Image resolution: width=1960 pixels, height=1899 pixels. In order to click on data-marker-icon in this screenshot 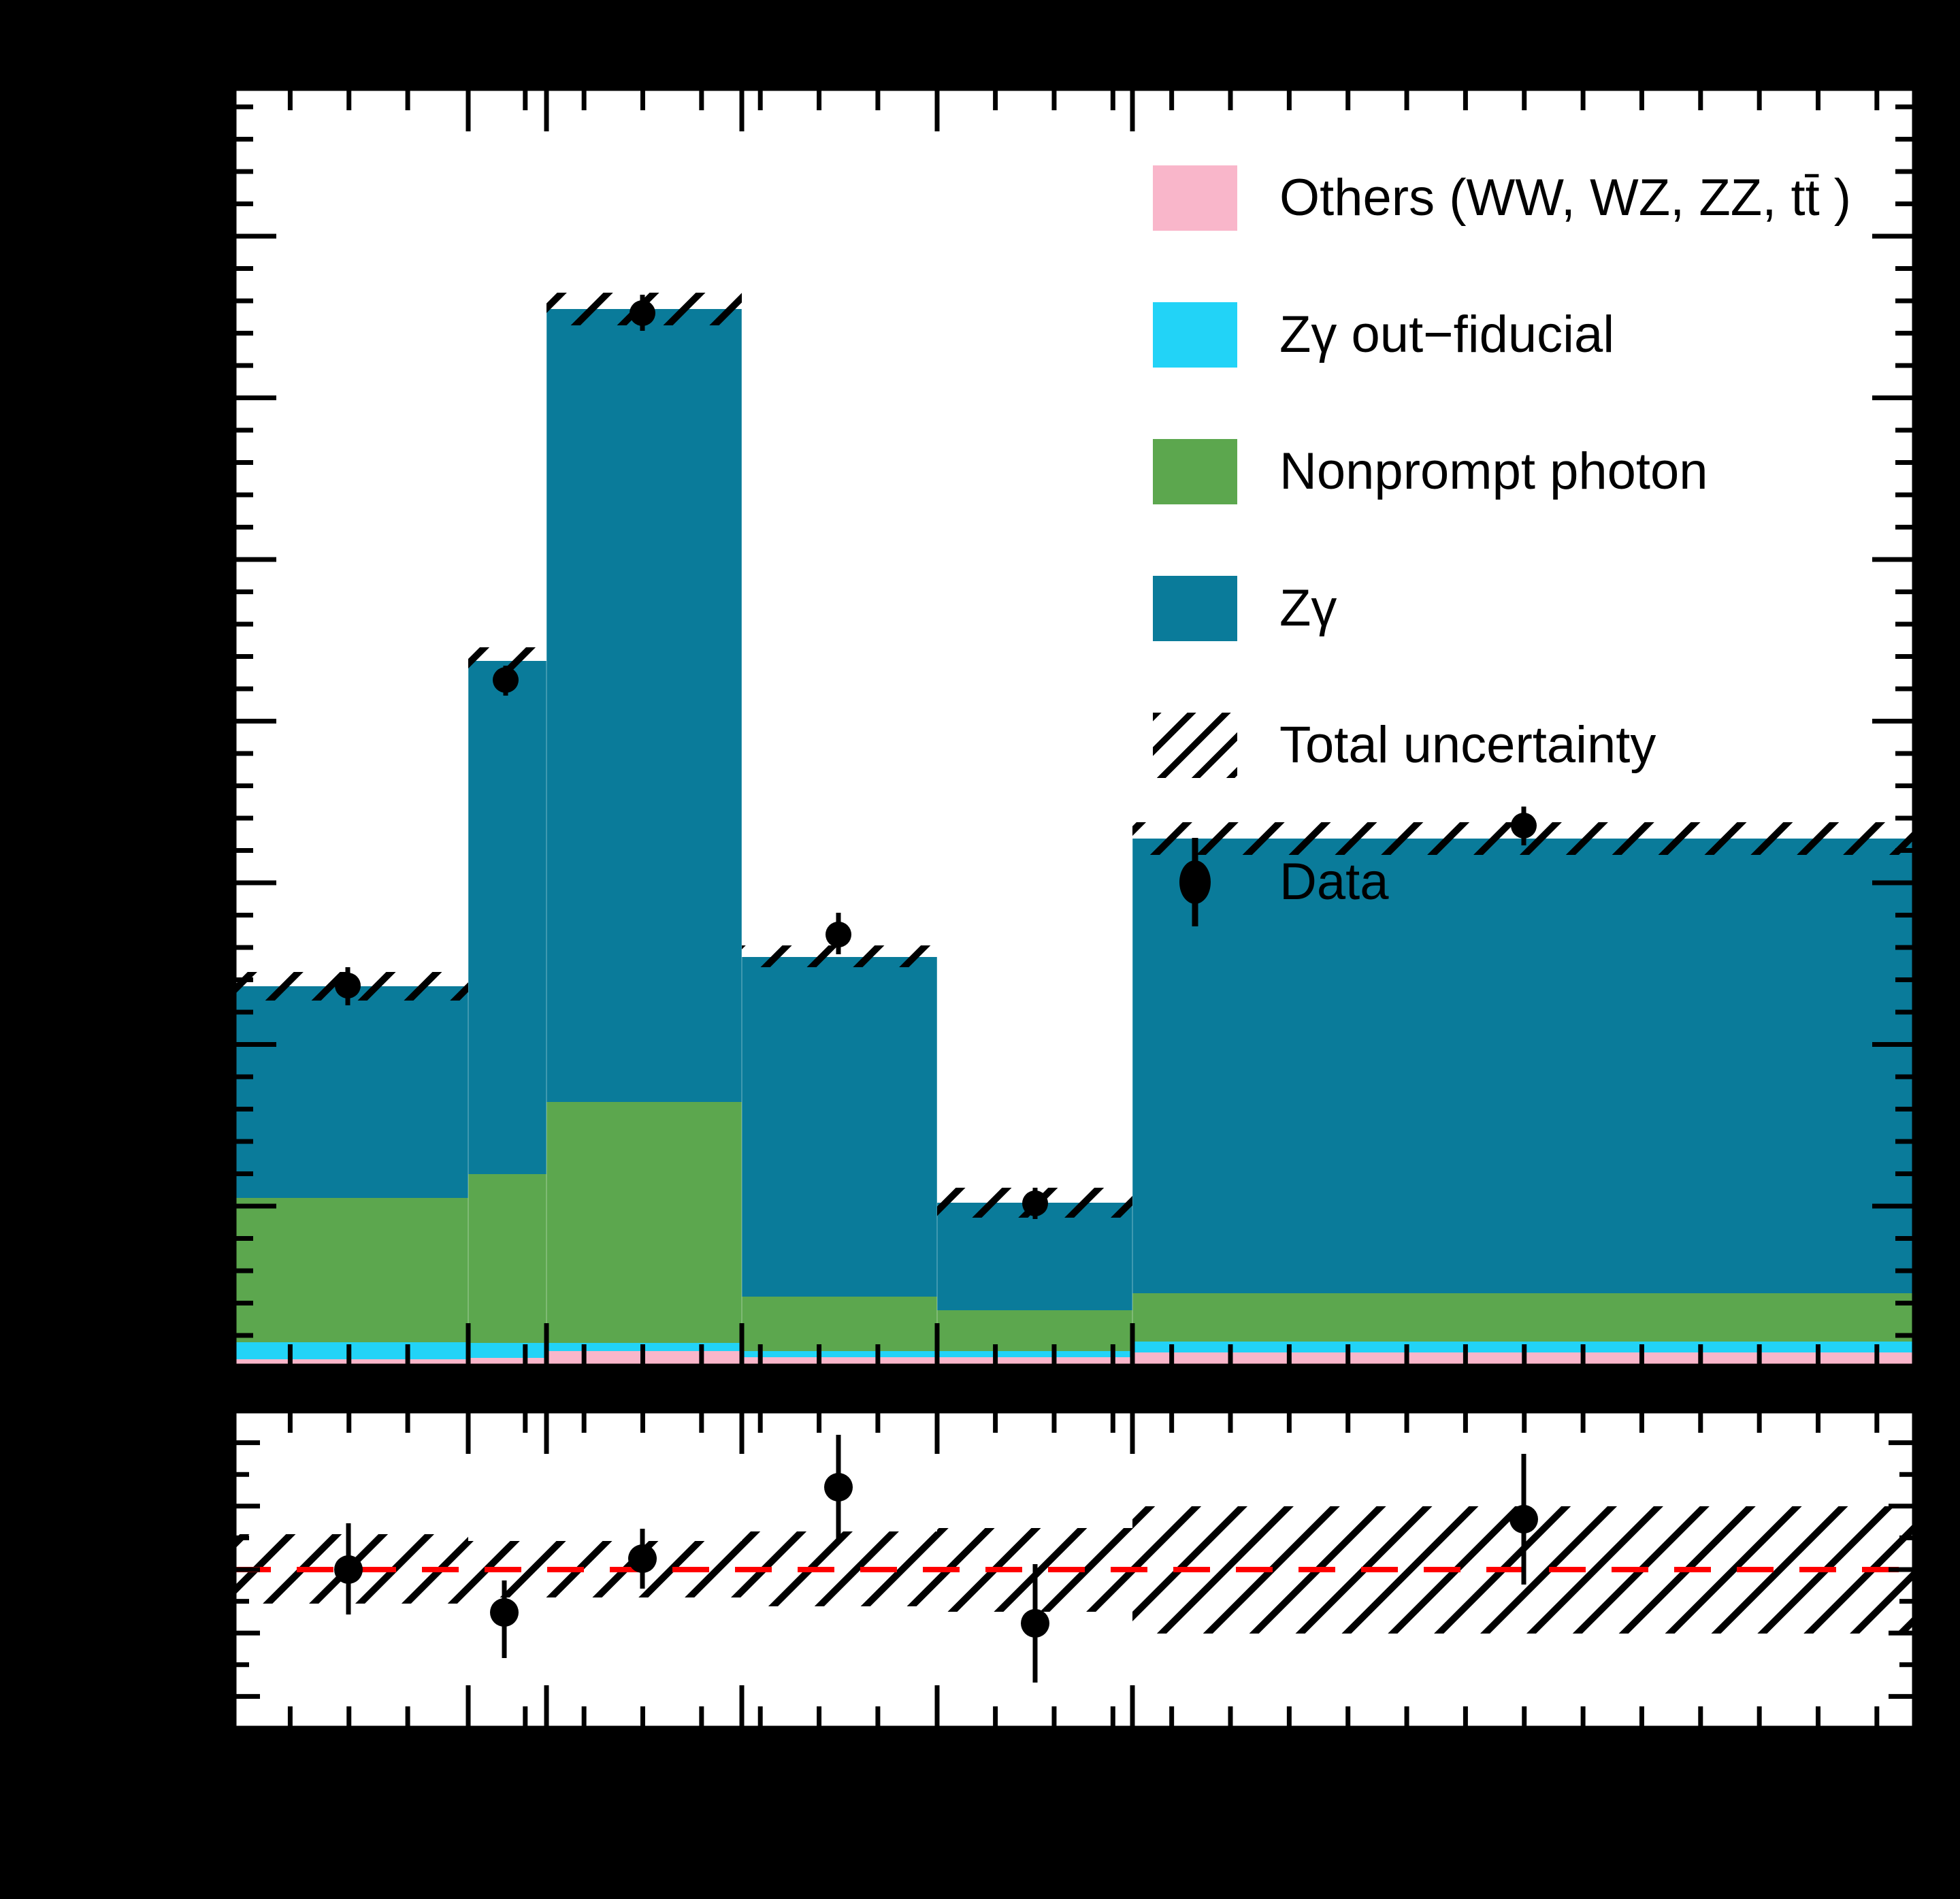, I will do `click(1195, 882)`.